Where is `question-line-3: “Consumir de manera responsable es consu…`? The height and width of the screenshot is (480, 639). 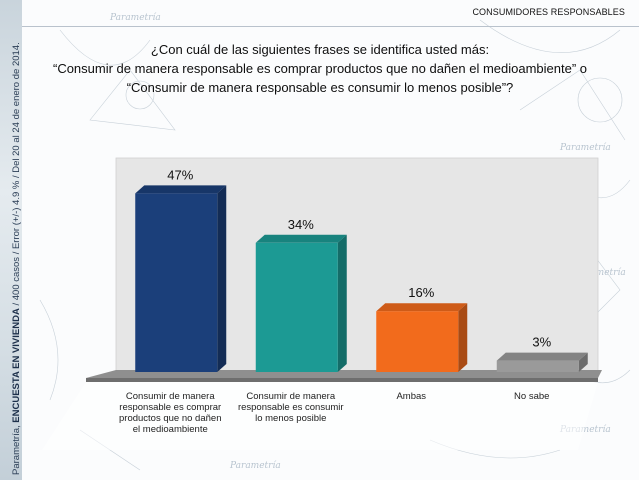 question-line-3: “Consumir de manera responsable es consu… is located at coordinates (320, 87).